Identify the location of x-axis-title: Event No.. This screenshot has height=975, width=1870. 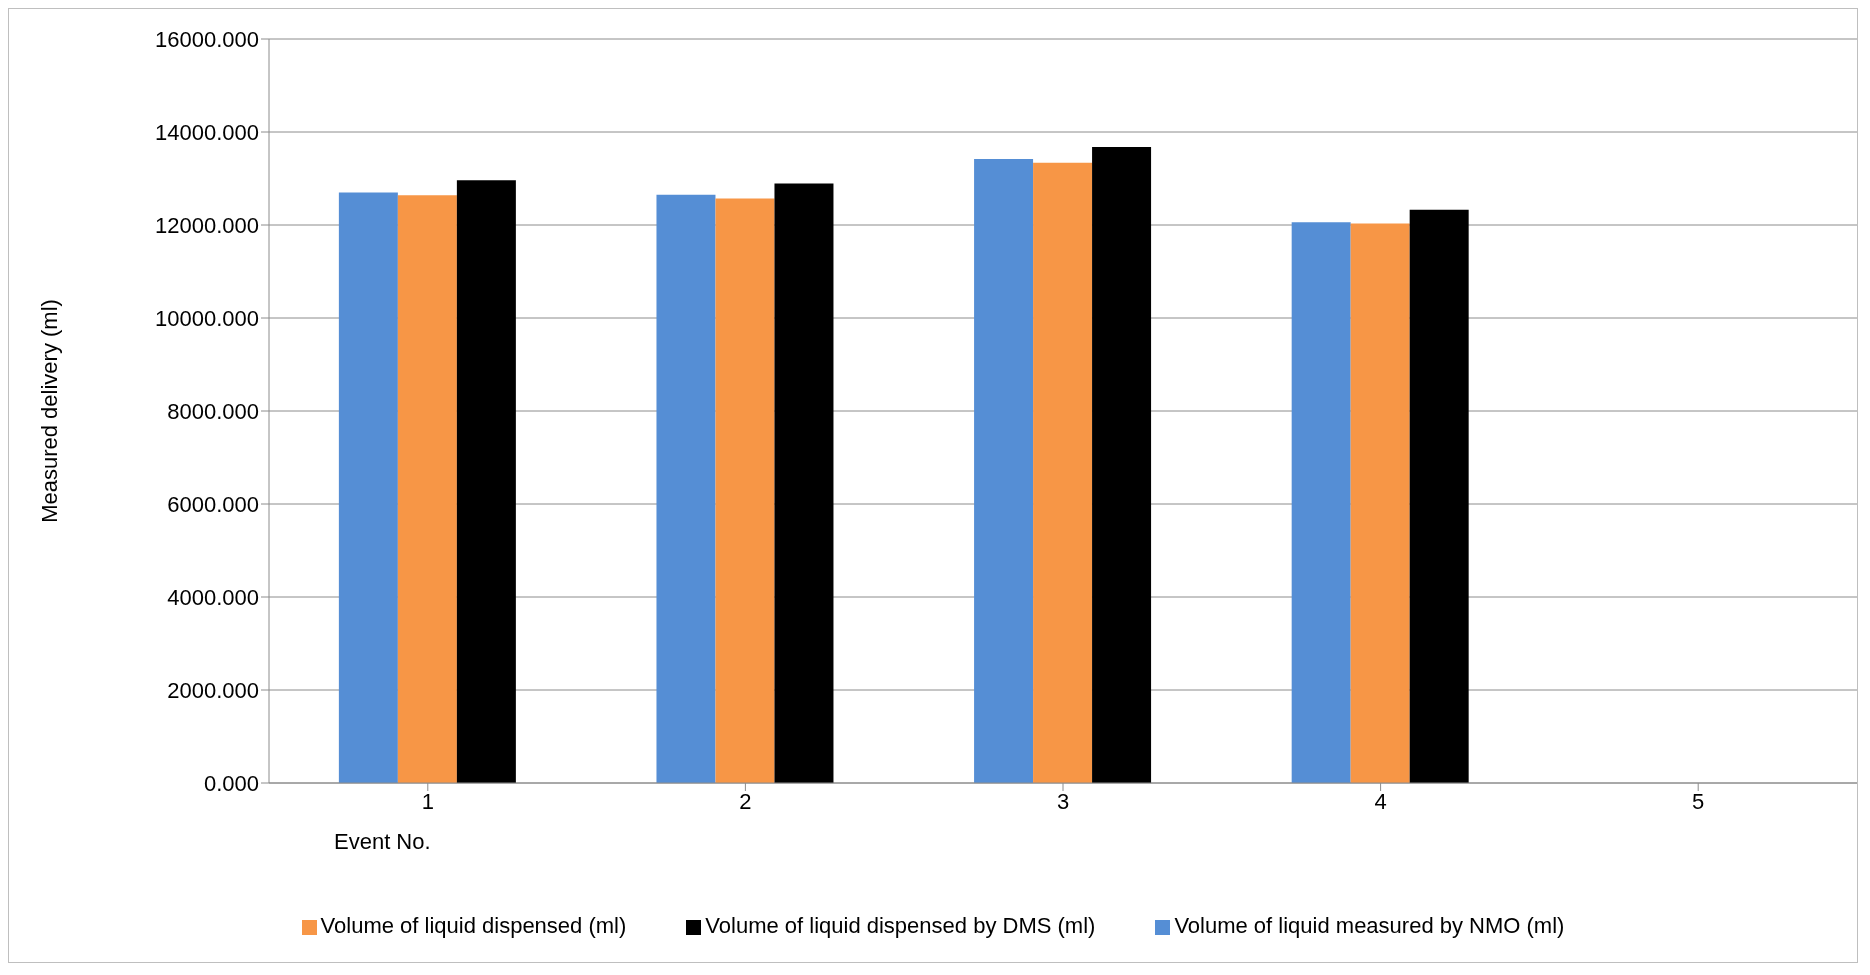
(382, 841).